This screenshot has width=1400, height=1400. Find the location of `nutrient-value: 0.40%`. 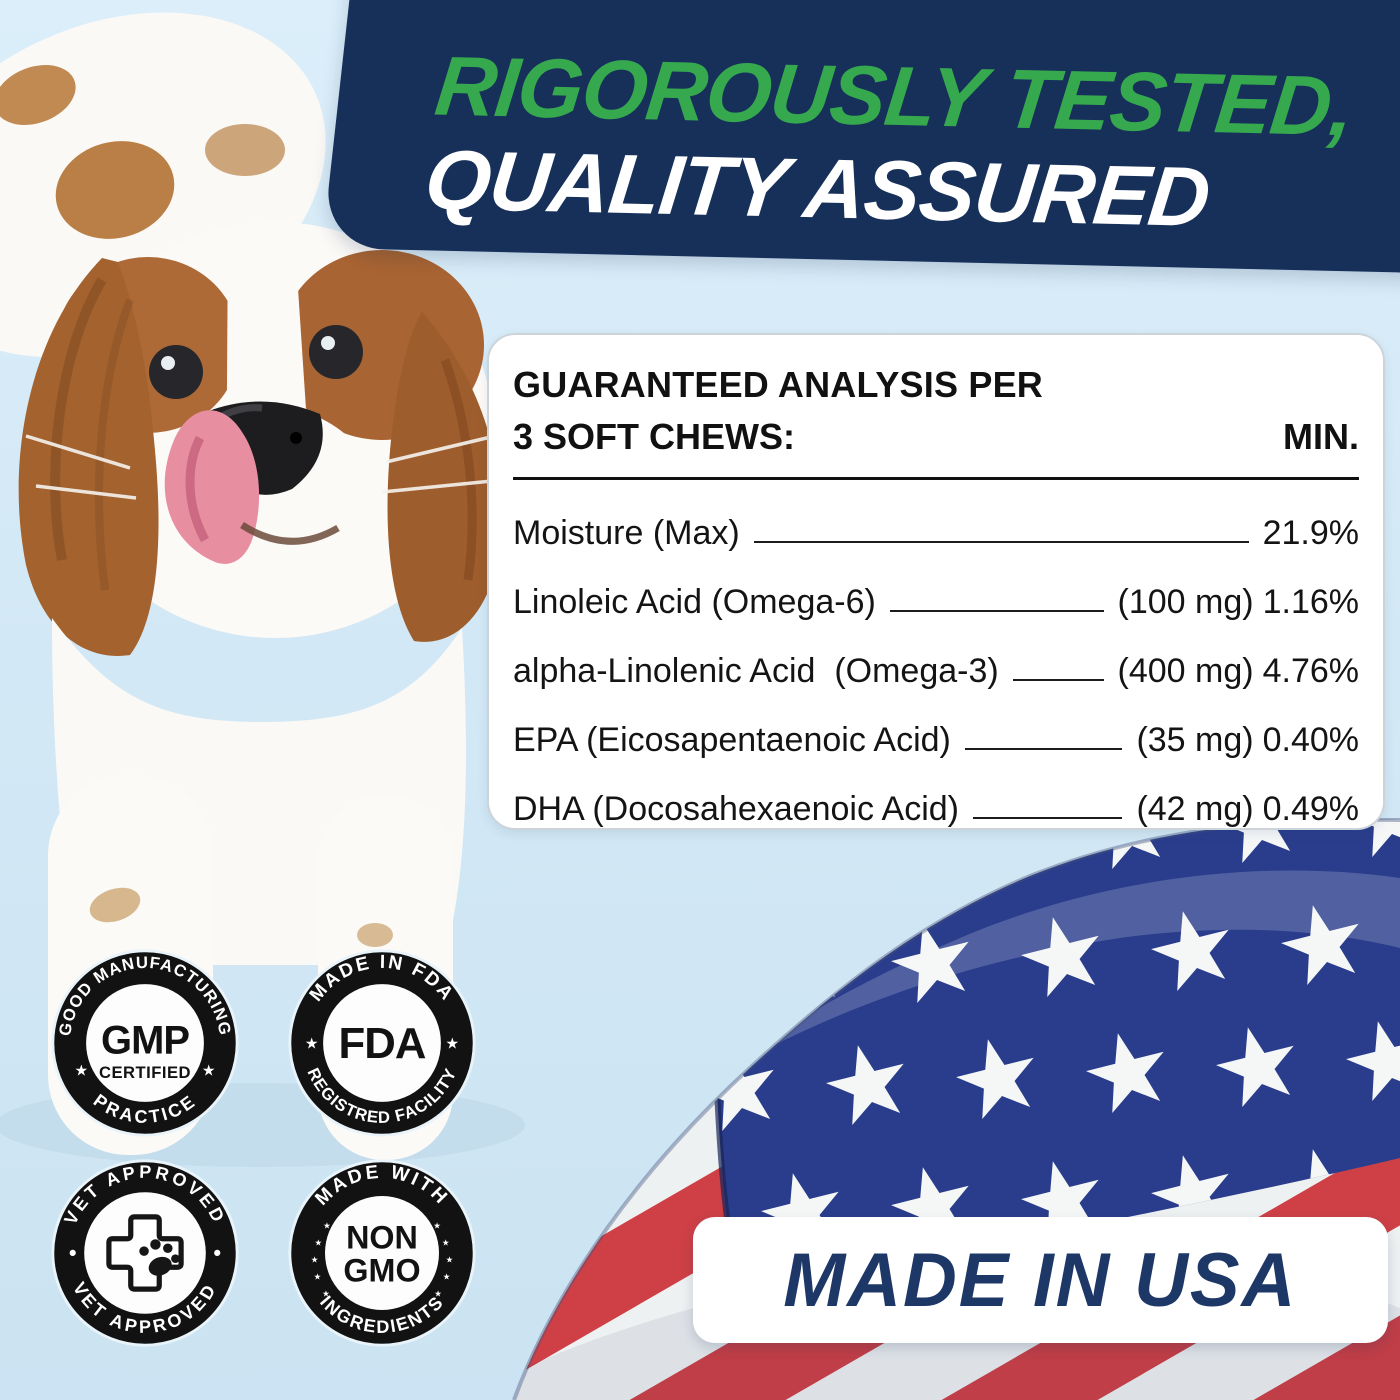

nutrient-value: 0.40% is located at coordinates (1310, 740).